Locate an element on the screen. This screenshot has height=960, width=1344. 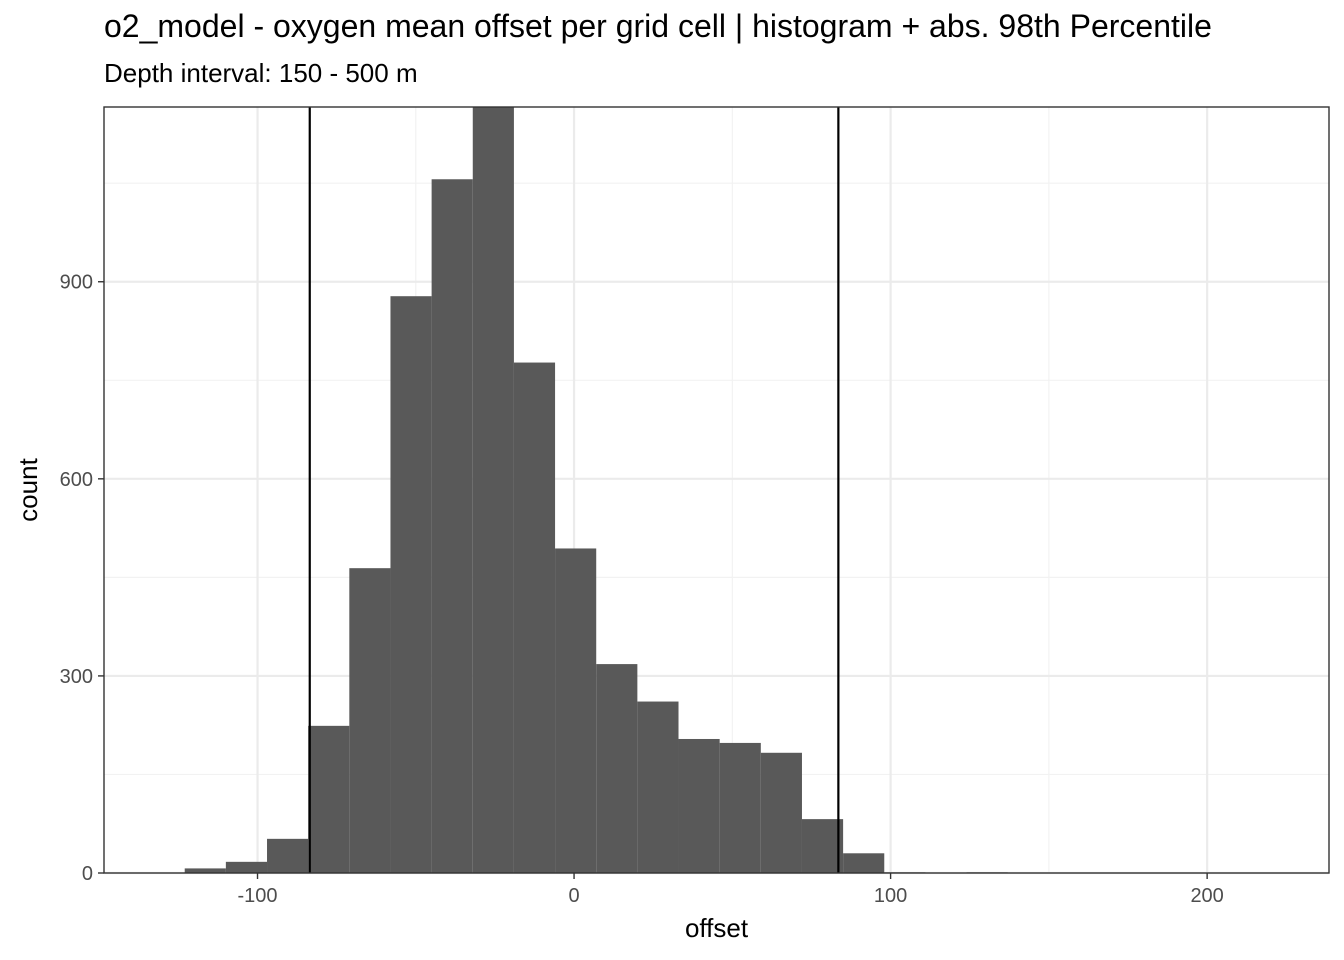
x-tick-label: -100 is located at coordinates (258, 896).